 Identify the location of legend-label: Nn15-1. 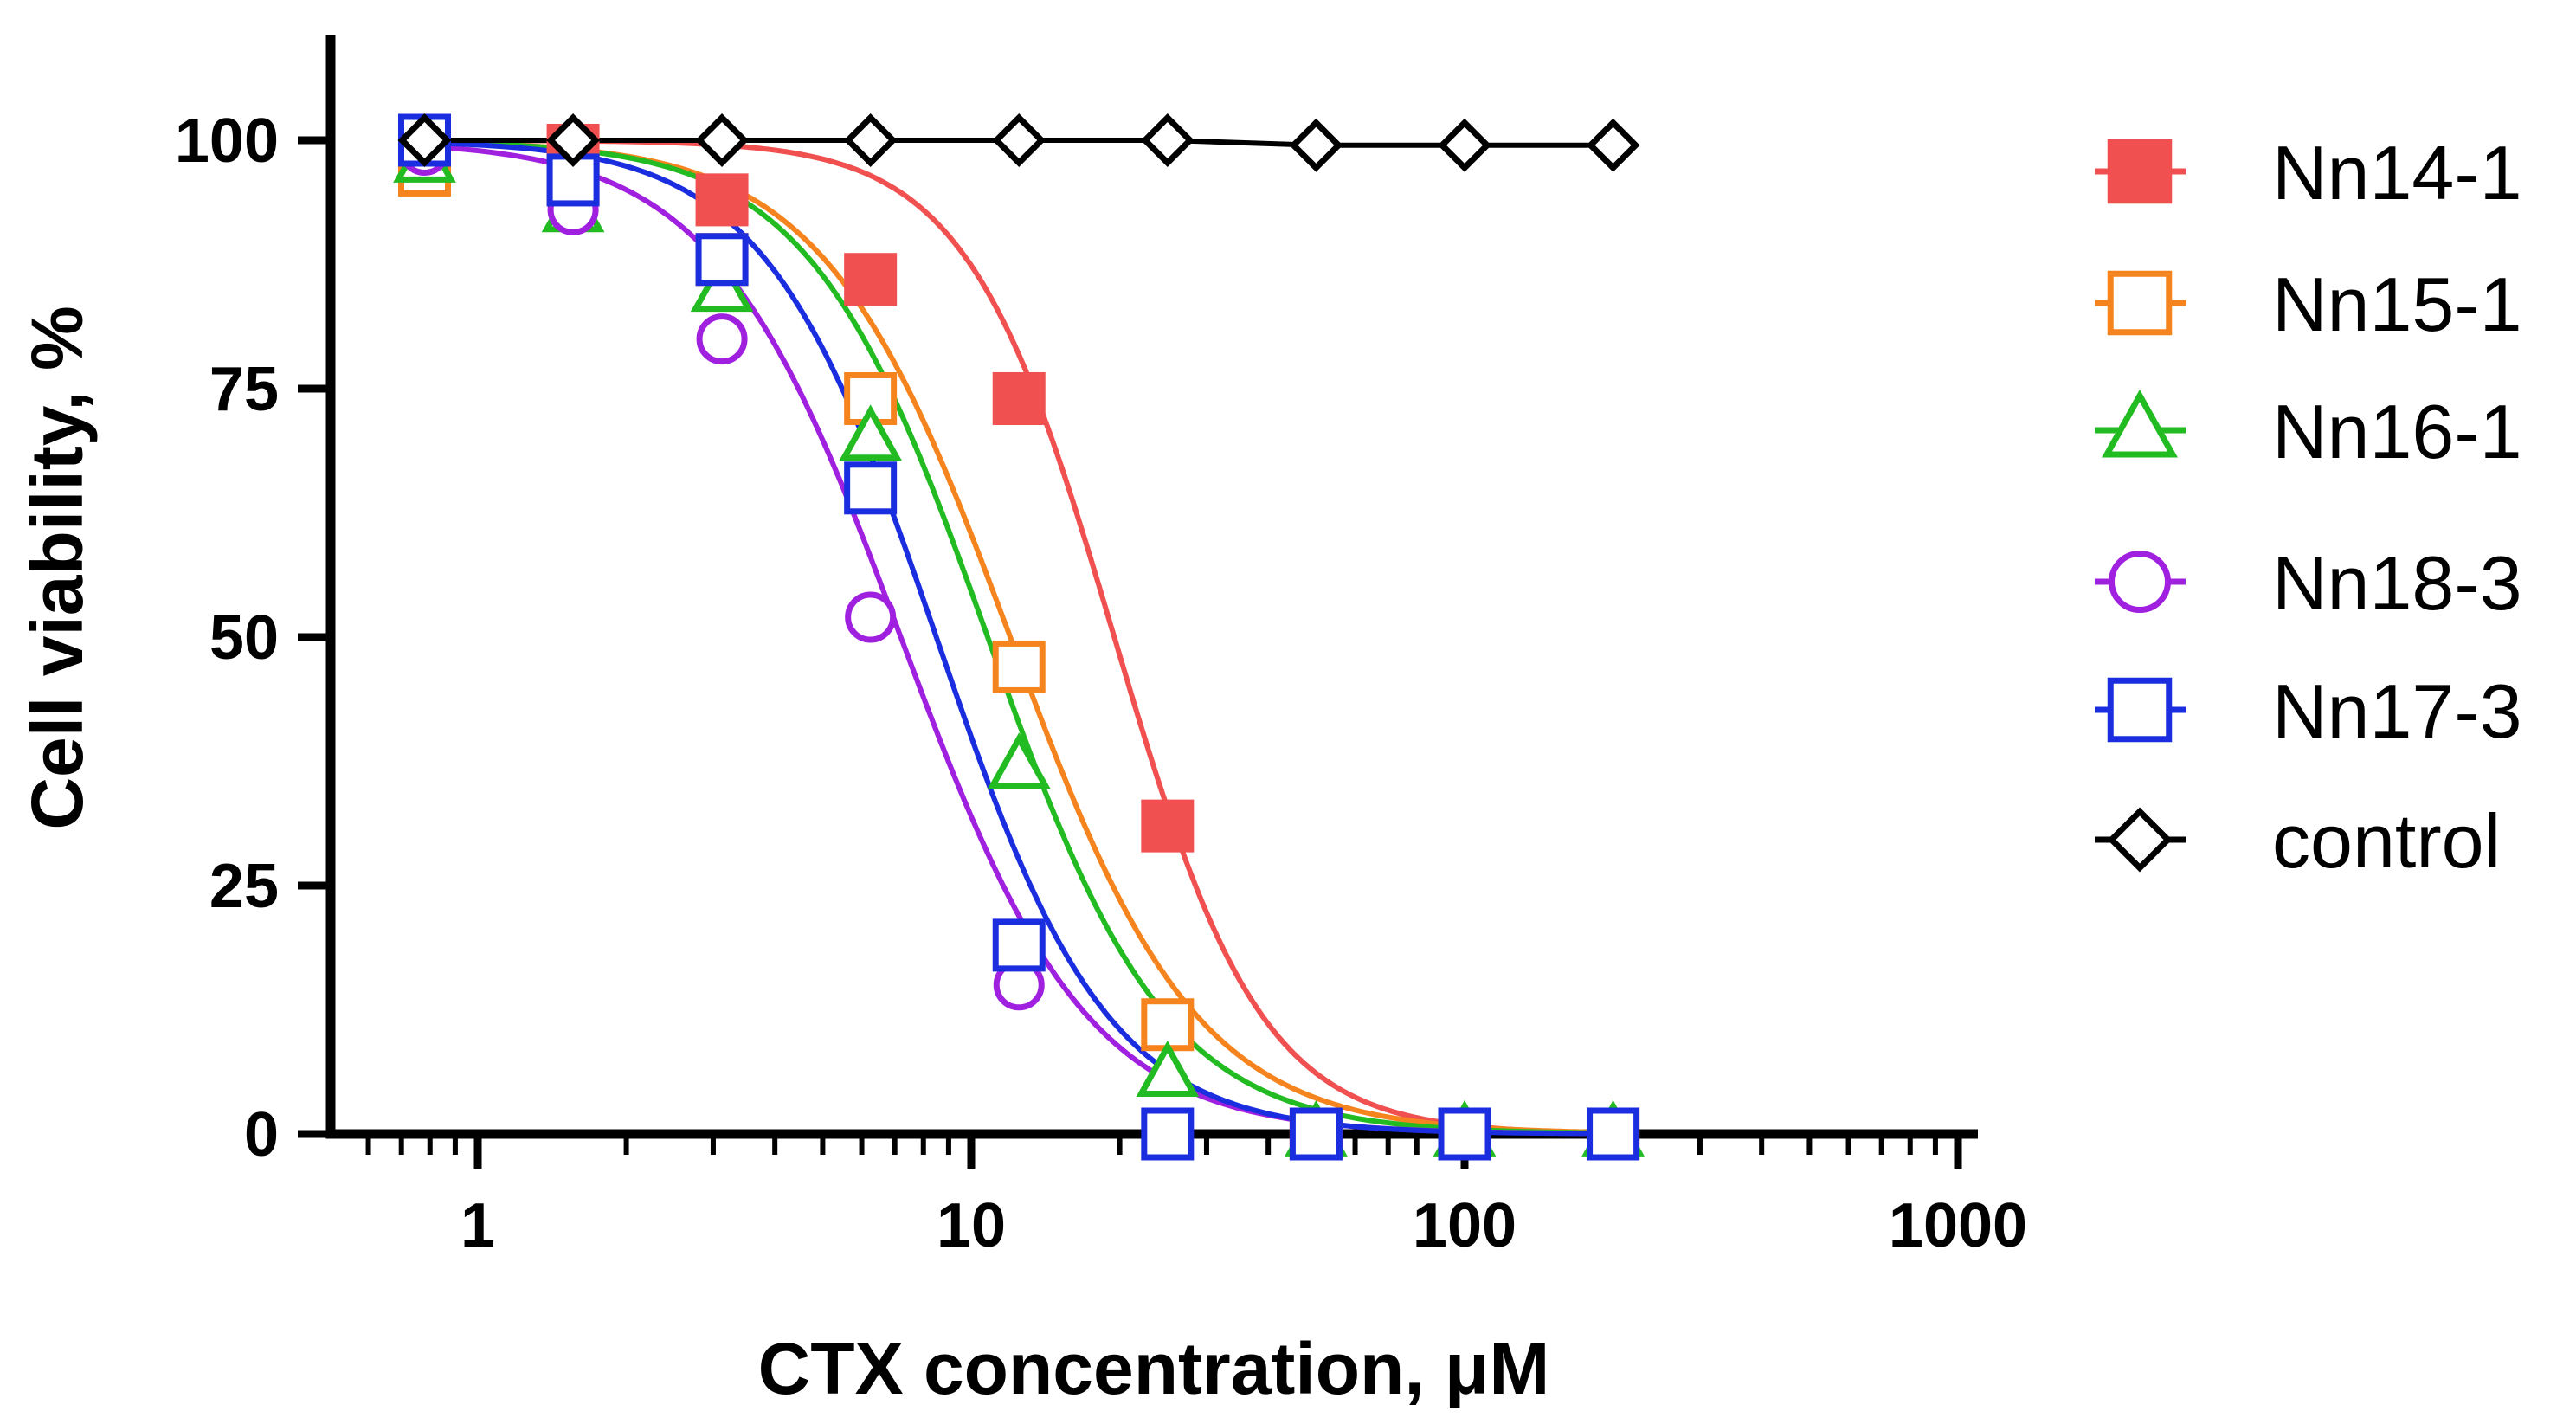
(2397, 304).